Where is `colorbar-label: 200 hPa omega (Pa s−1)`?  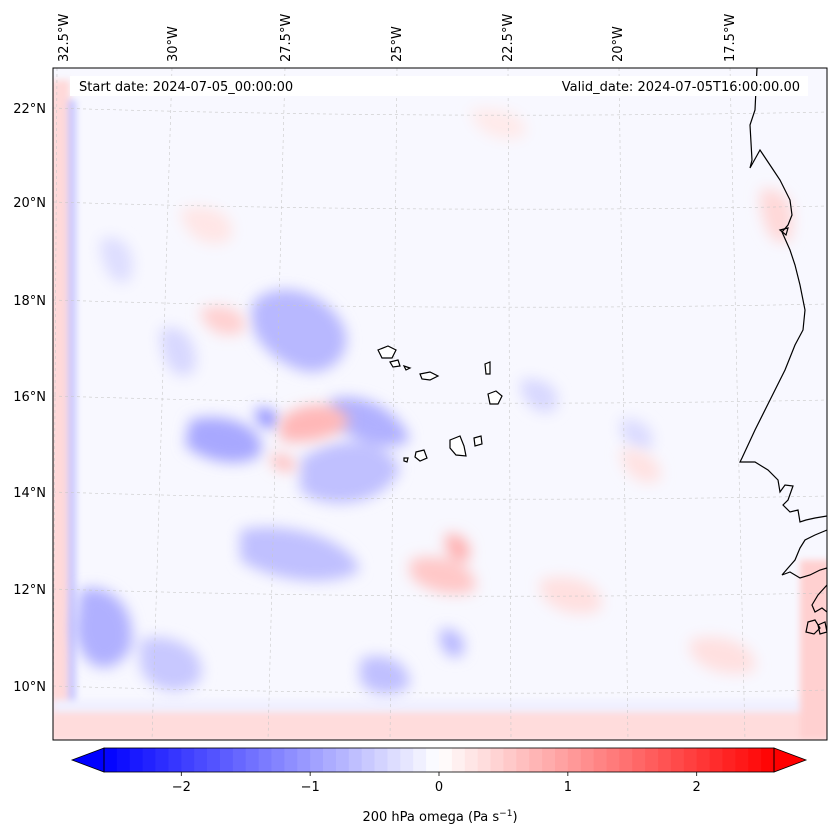
colorbar-label: 200 hPa omega (Pa s−1) is located at coordinates (439, 817).